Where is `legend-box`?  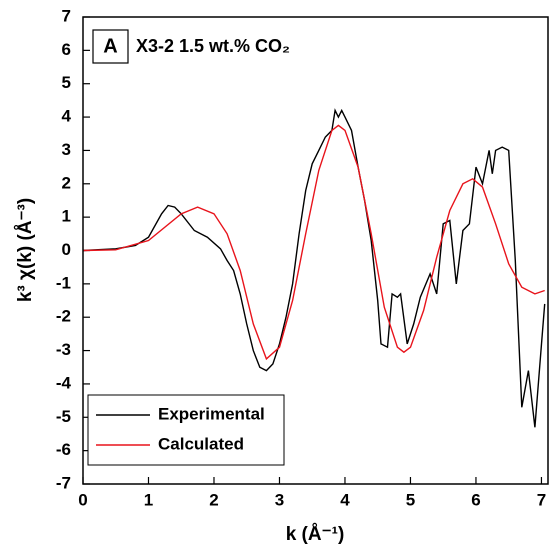
legend-box is located at coordinates (186, 430).